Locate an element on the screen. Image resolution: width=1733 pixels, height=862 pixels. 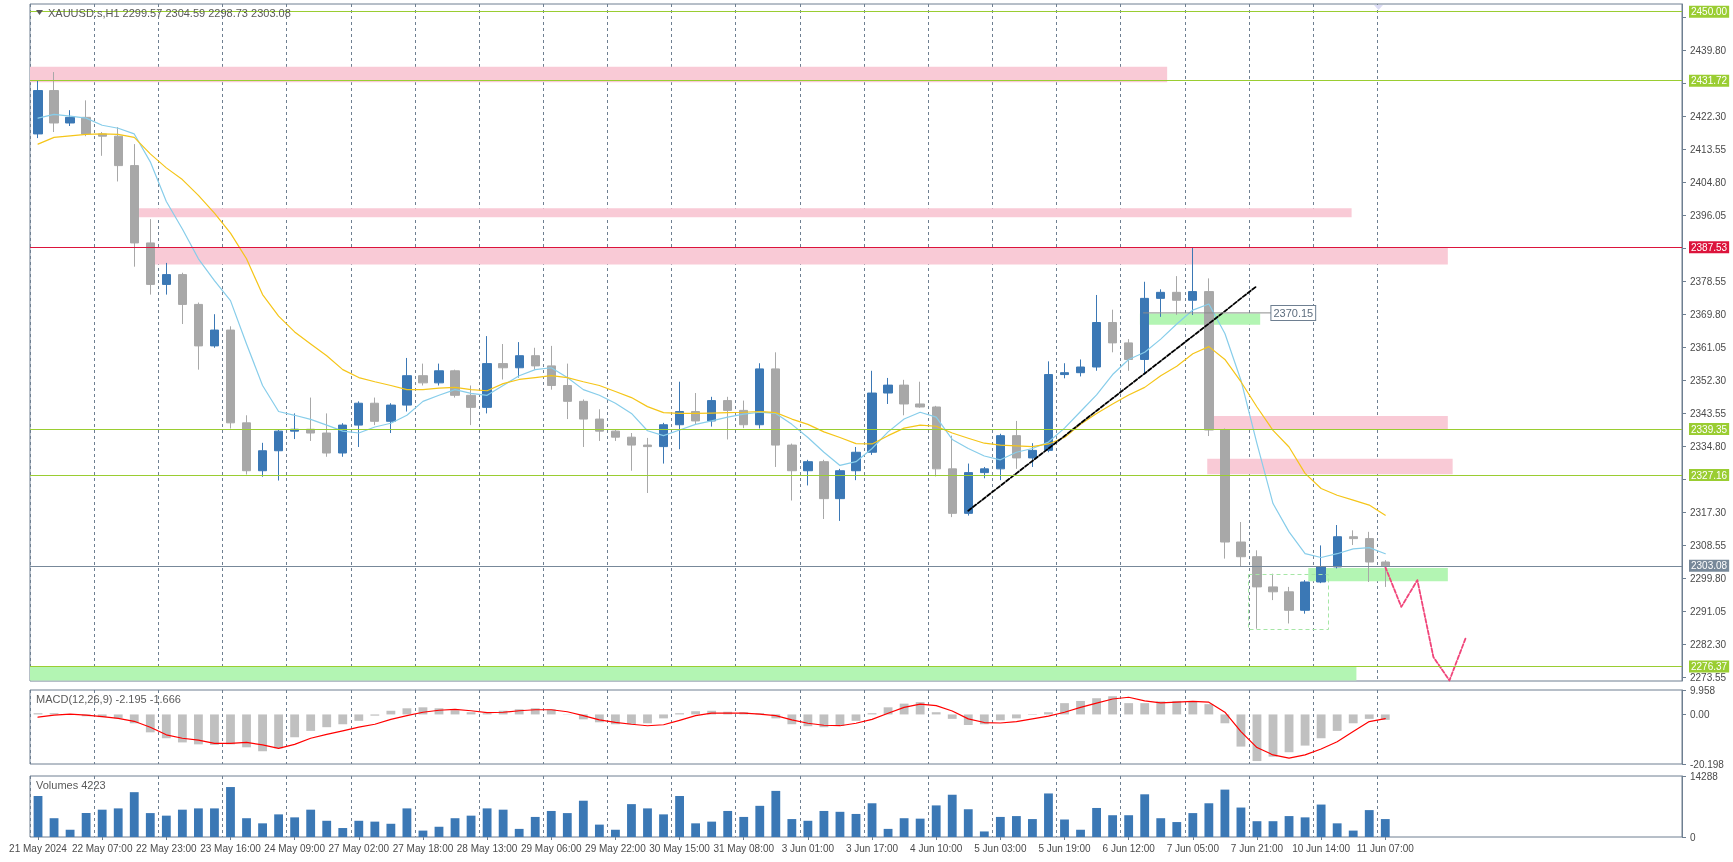
y-tick-label: 2343.55 is located at coordinates (1708, 413).